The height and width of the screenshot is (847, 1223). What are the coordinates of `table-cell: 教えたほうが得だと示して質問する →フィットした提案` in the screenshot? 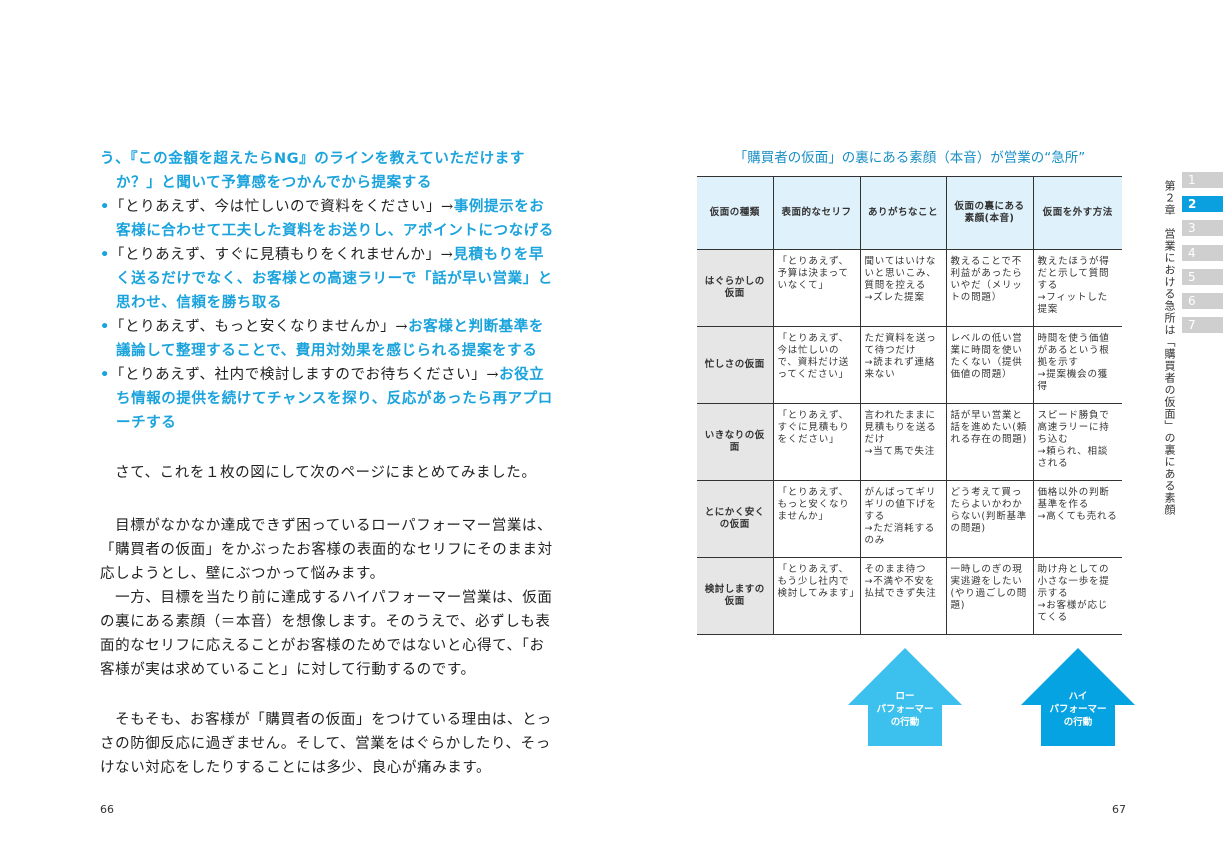 It's located at (1077, 288).